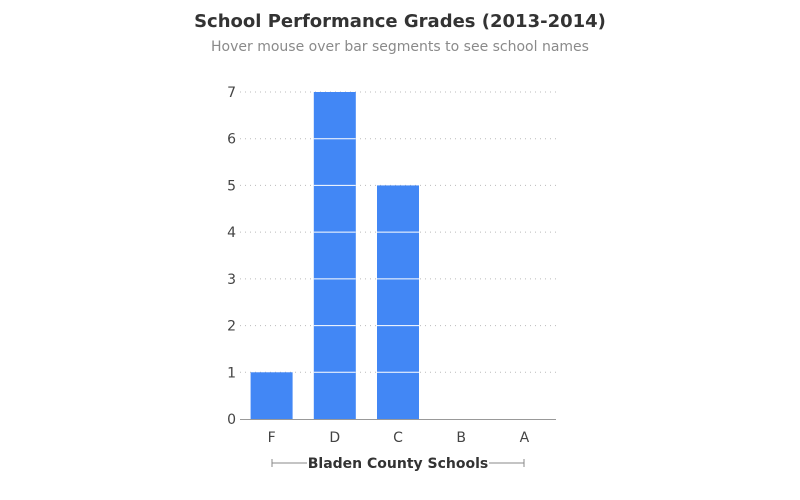  I want to click on bar-D, so click(334, 255).